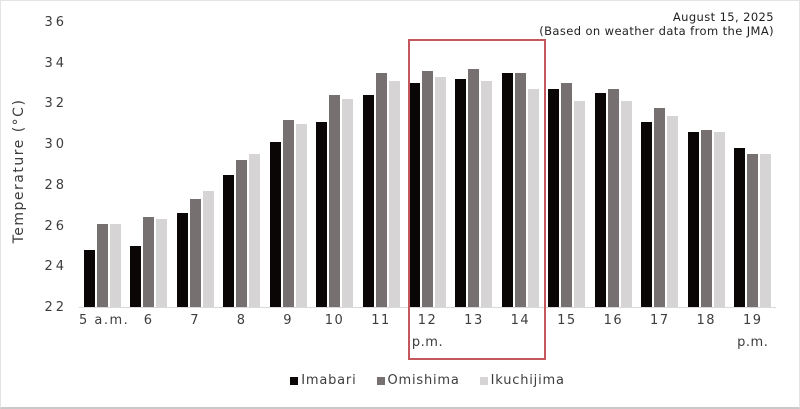 The height and width of the screenshot is (409, 800). Describe the element at coordinates (148, 320) in the screenshot. I see `x-tick-label-6: 6` at that location.